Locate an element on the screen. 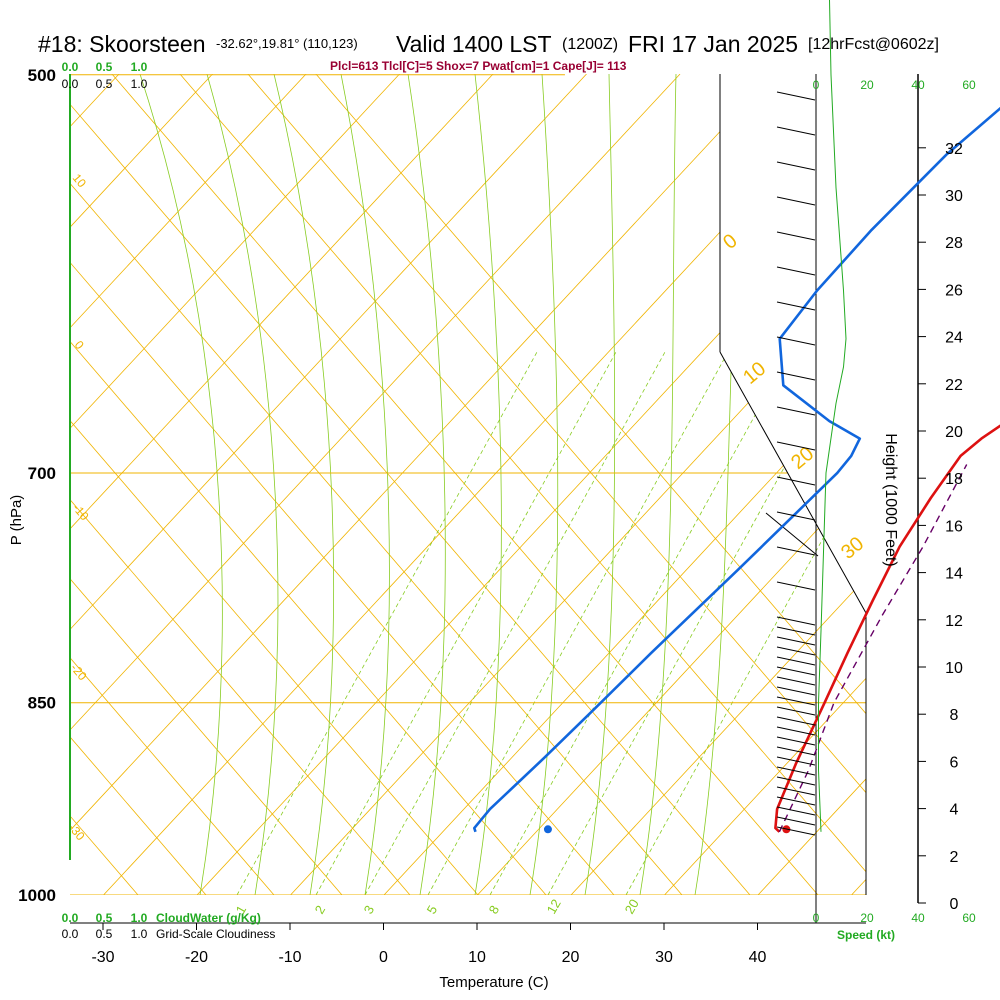 This screenshot has height=1000, width=1000. temperature-trace is located at coordinates (887, 628).